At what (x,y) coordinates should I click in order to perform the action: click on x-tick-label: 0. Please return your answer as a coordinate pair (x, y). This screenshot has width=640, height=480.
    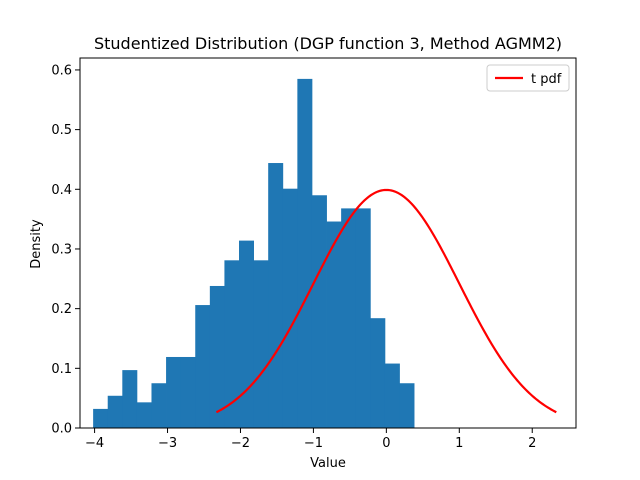
    Looking at the image, I should click on (386, 443).